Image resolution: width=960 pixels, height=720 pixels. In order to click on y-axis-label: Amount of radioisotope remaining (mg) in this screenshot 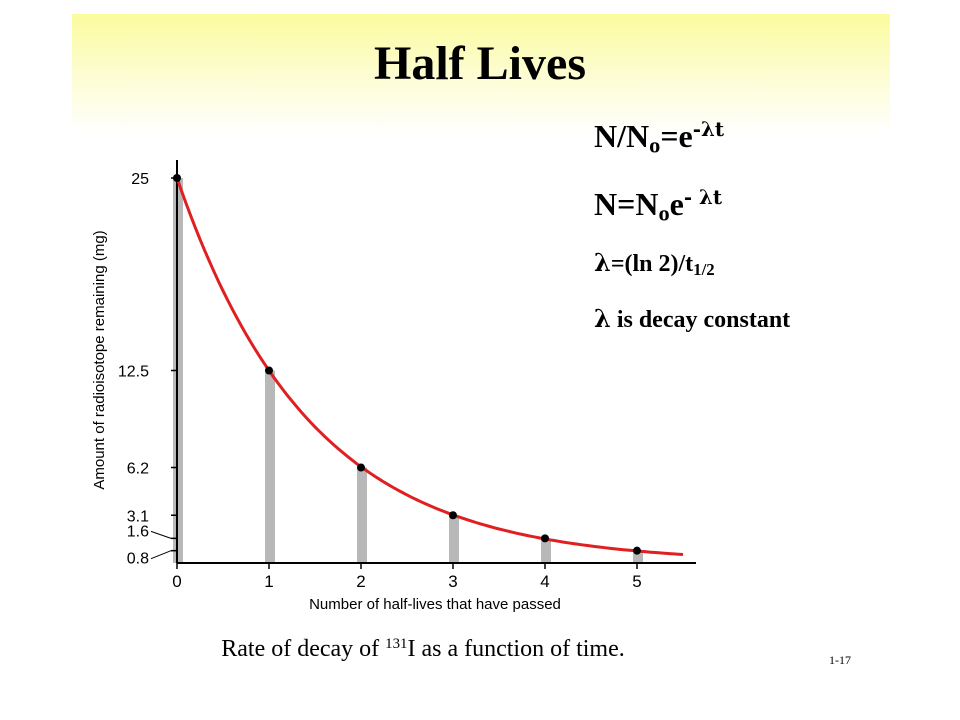, I will do `click(99, 359)`.